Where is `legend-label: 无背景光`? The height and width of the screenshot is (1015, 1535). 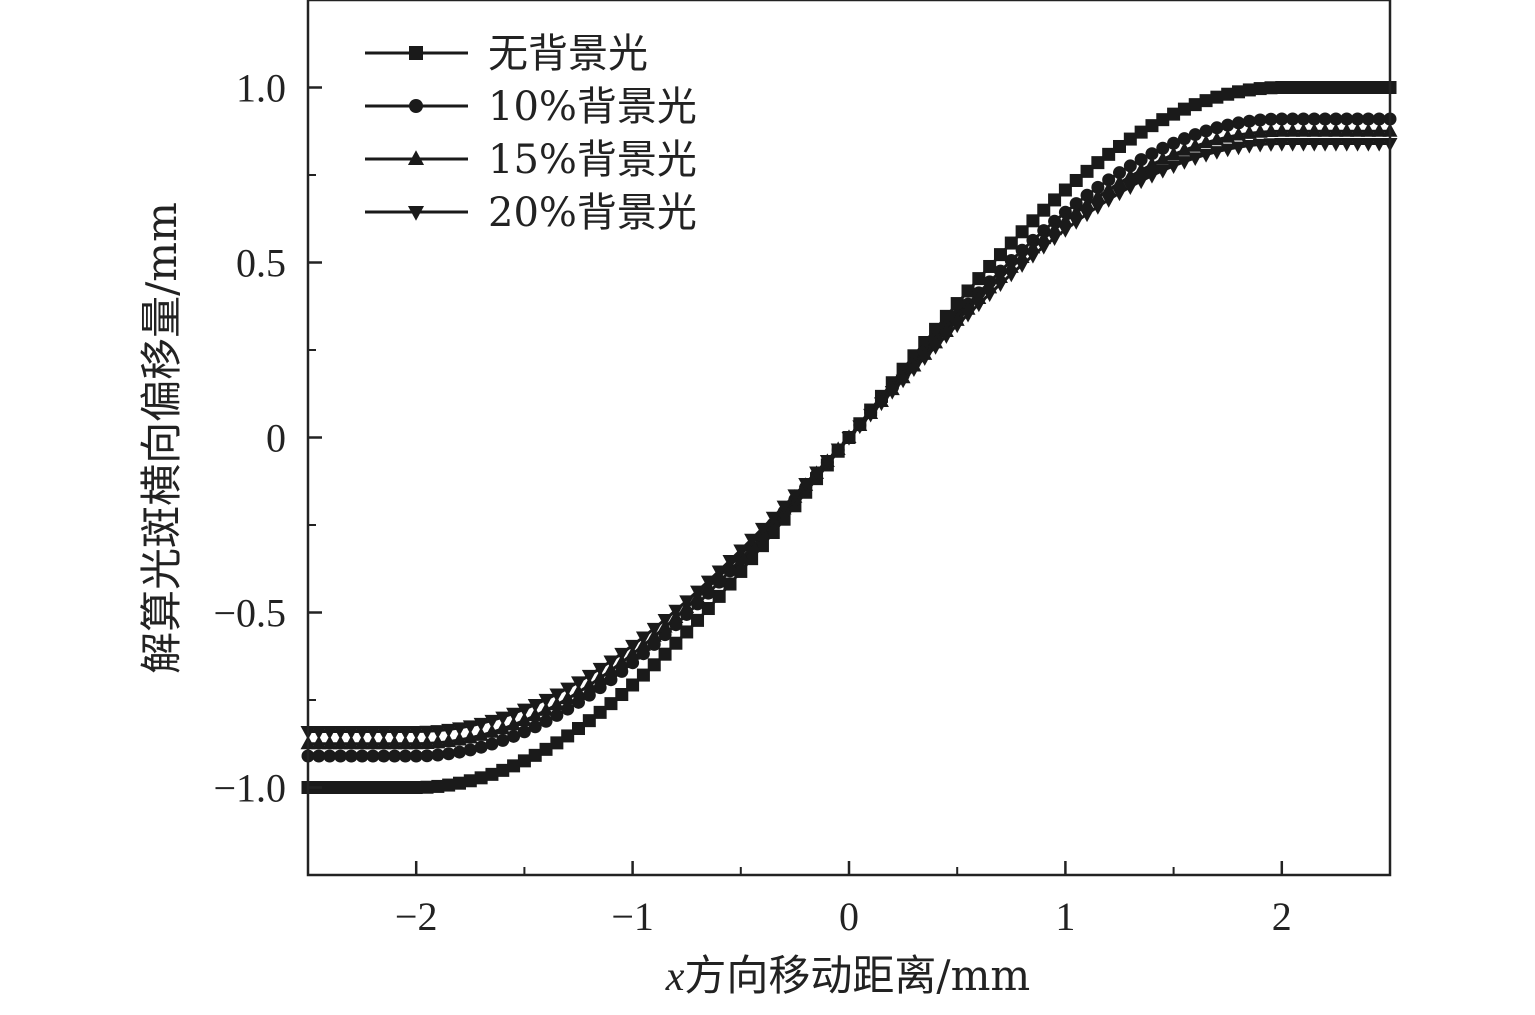 legend-label: 无背景光 is located at coordinates (568, 54).